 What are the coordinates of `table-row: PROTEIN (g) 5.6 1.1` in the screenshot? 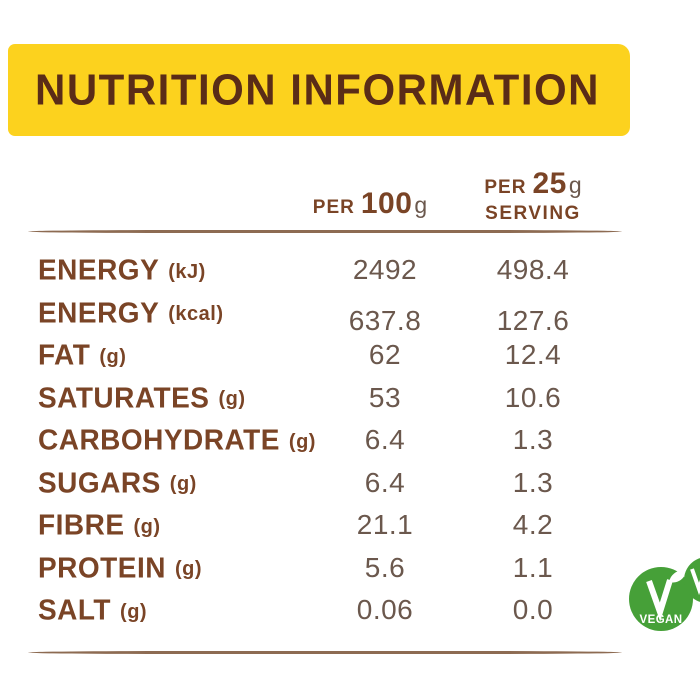 It's located at (325, 568).